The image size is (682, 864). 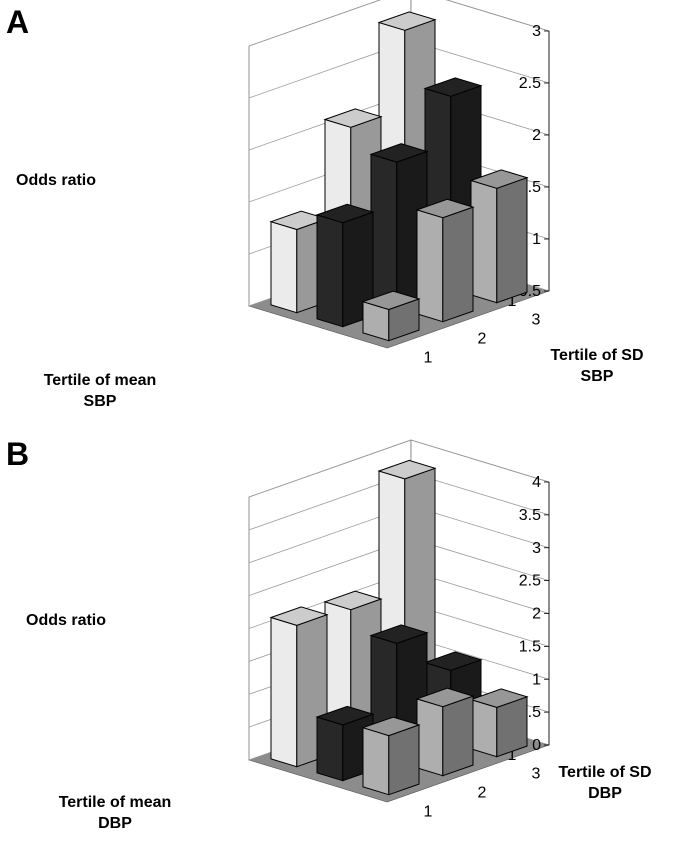 I want to click on panel-letter-a: A, so click(x=18, y=22).